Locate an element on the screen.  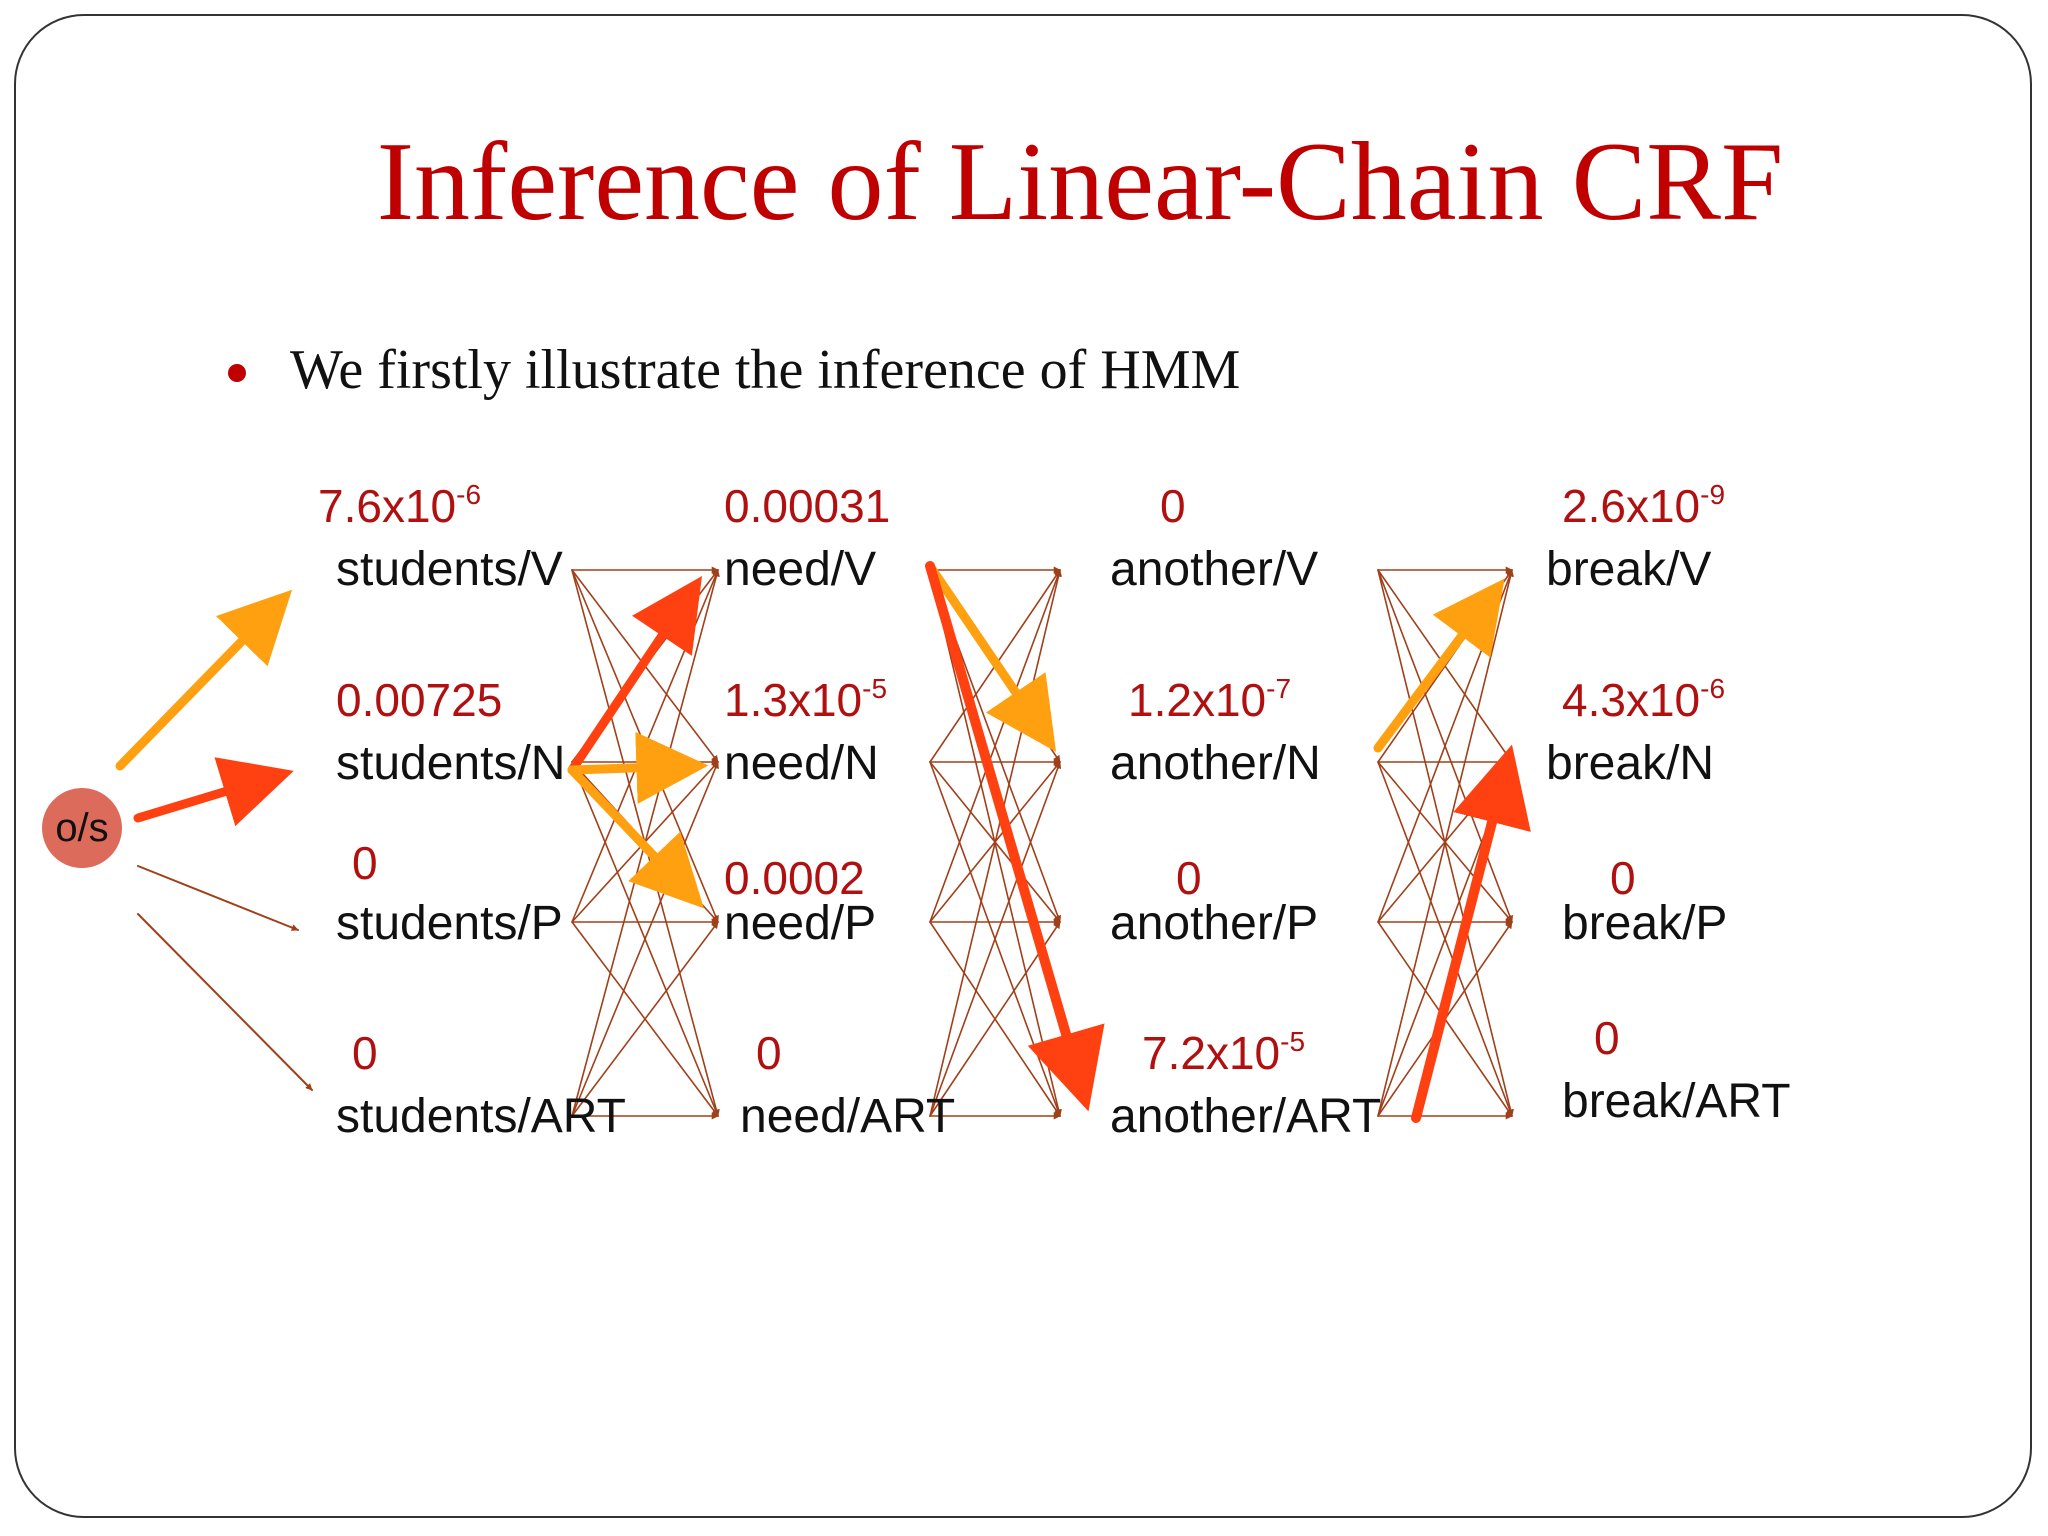
start-node is located at coordinates (82, 828).